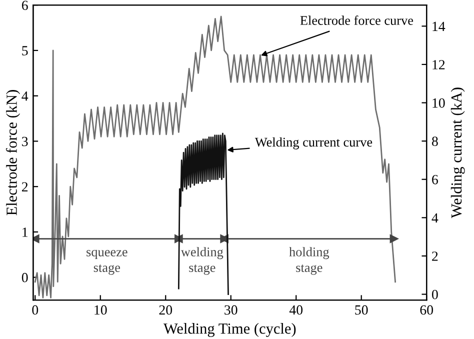 The image size is (474, 339). Describe the element at coordinates (25, 277) in the screenshot. I see `y-tick-label: 0` at that location.